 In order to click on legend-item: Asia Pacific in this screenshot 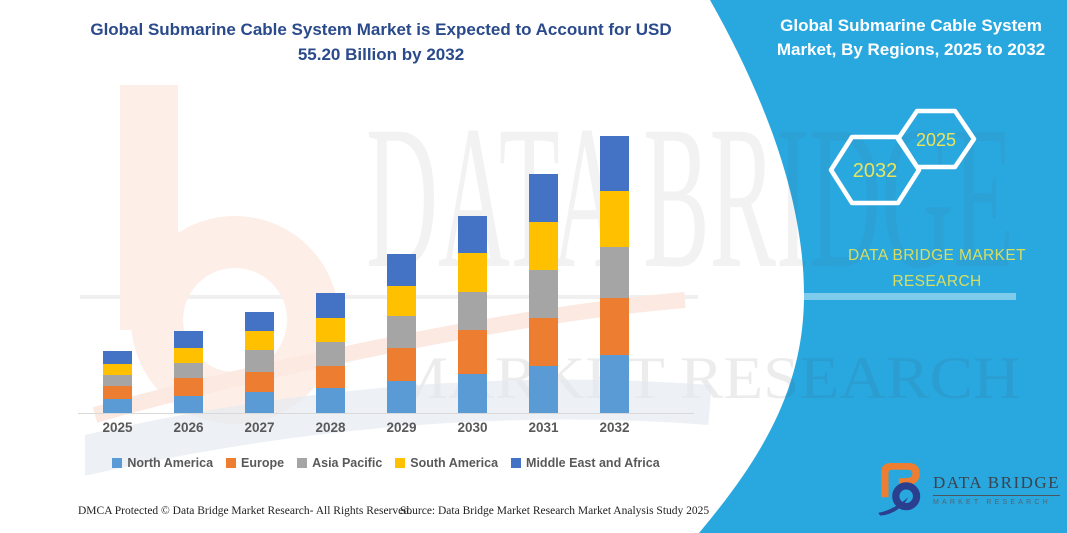, I will do `click(339, 463)`.